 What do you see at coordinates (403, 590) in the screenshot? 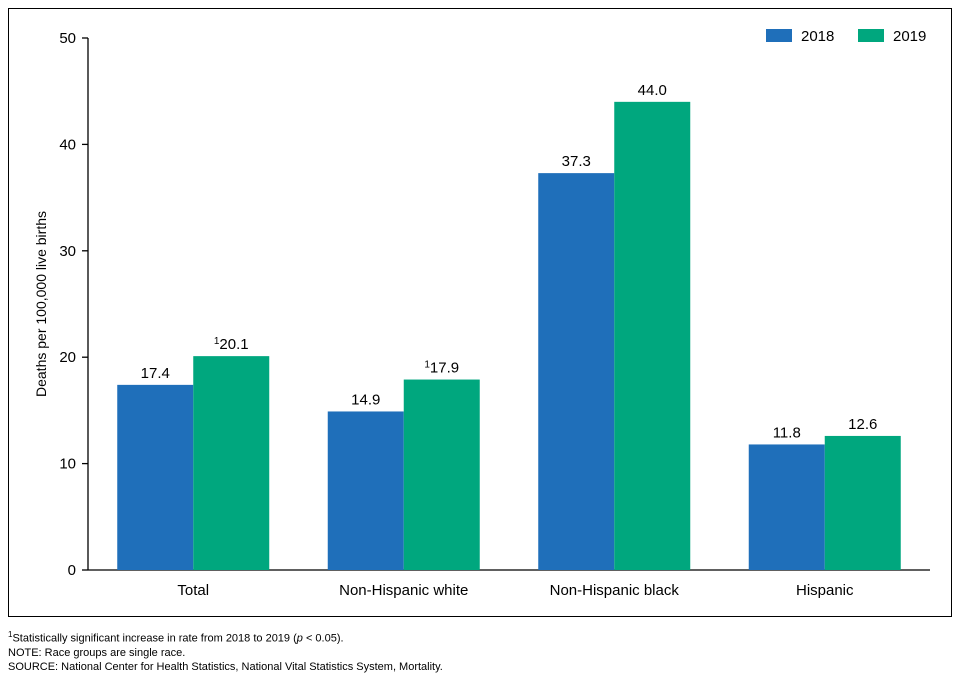
I see `x-category-label: Non-Hispanic white` at bounding box center [403, 590].